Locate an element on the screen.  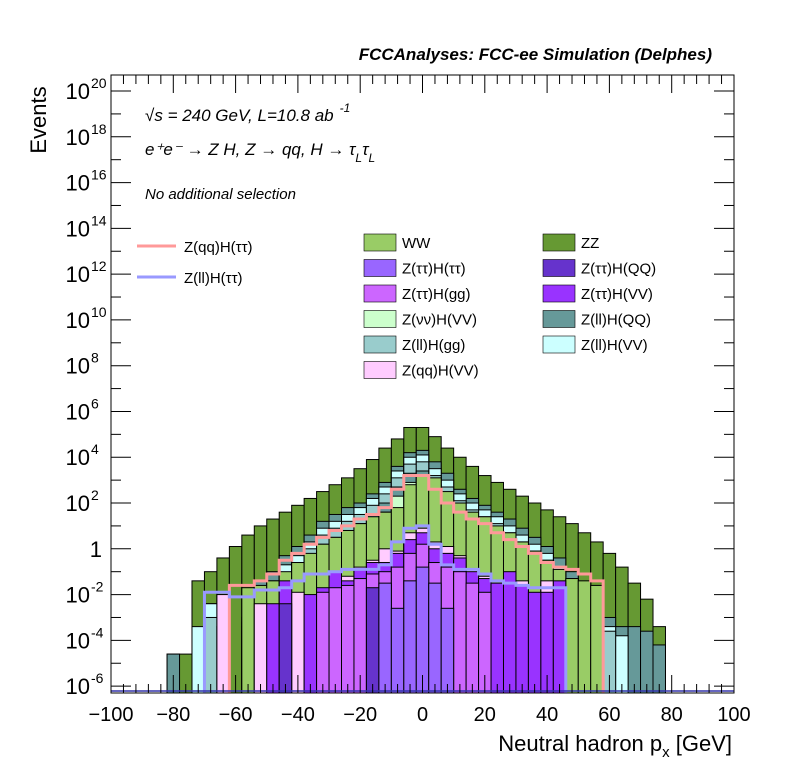
x-axis-label: Neutral hadron px [GeV] is located at coordinates (615, 746).